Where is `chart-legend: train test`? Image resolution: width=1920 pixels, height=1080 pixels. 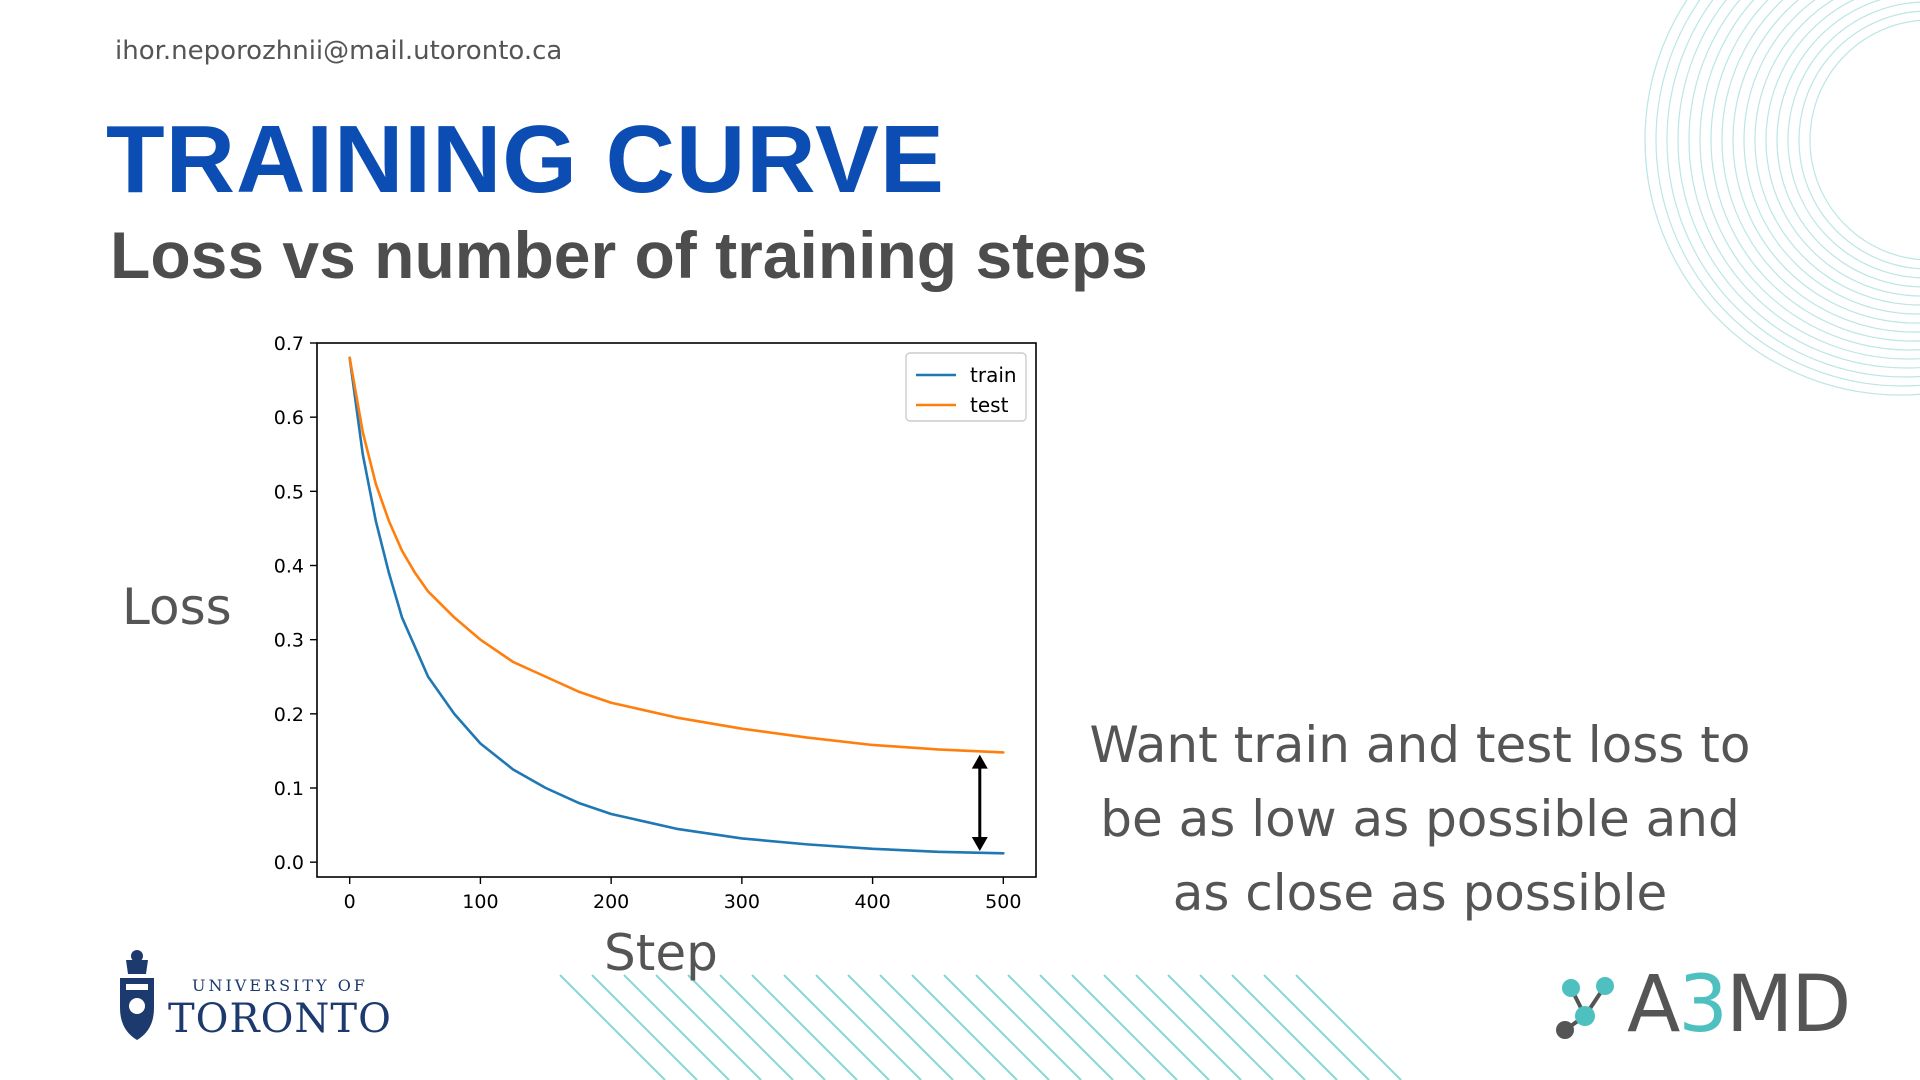
chart-legend: train test is located at coordinates (966, 387).